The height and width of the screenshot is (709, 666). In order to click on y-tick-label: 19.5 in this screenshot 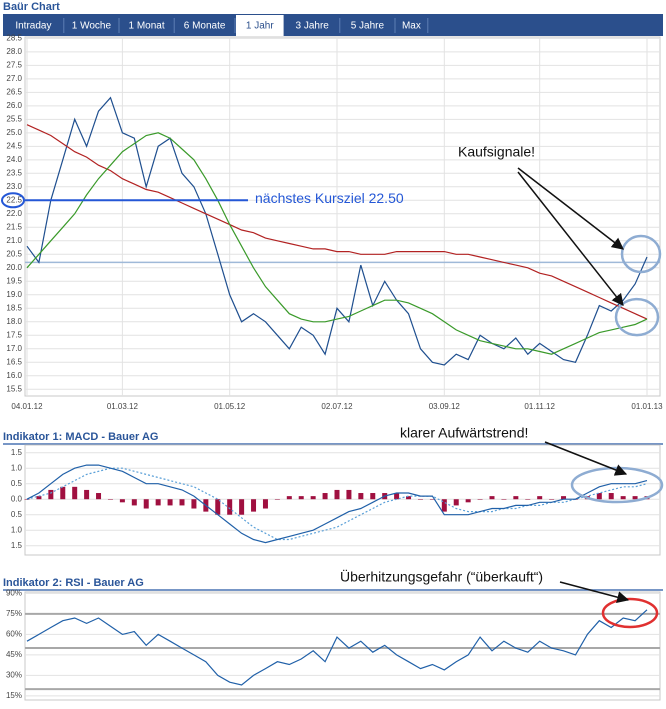, I will do `click(14, 280)`.